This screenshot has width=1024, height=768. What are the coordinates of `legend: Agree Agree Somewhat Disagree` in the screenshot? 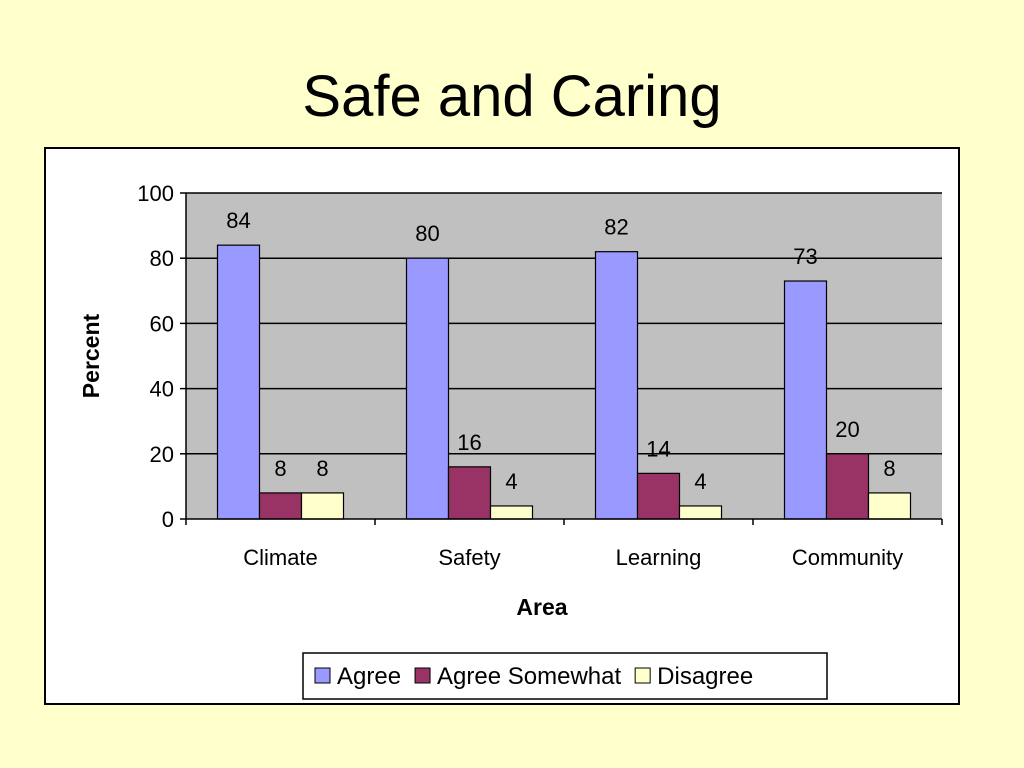 It's located at (565, 676).